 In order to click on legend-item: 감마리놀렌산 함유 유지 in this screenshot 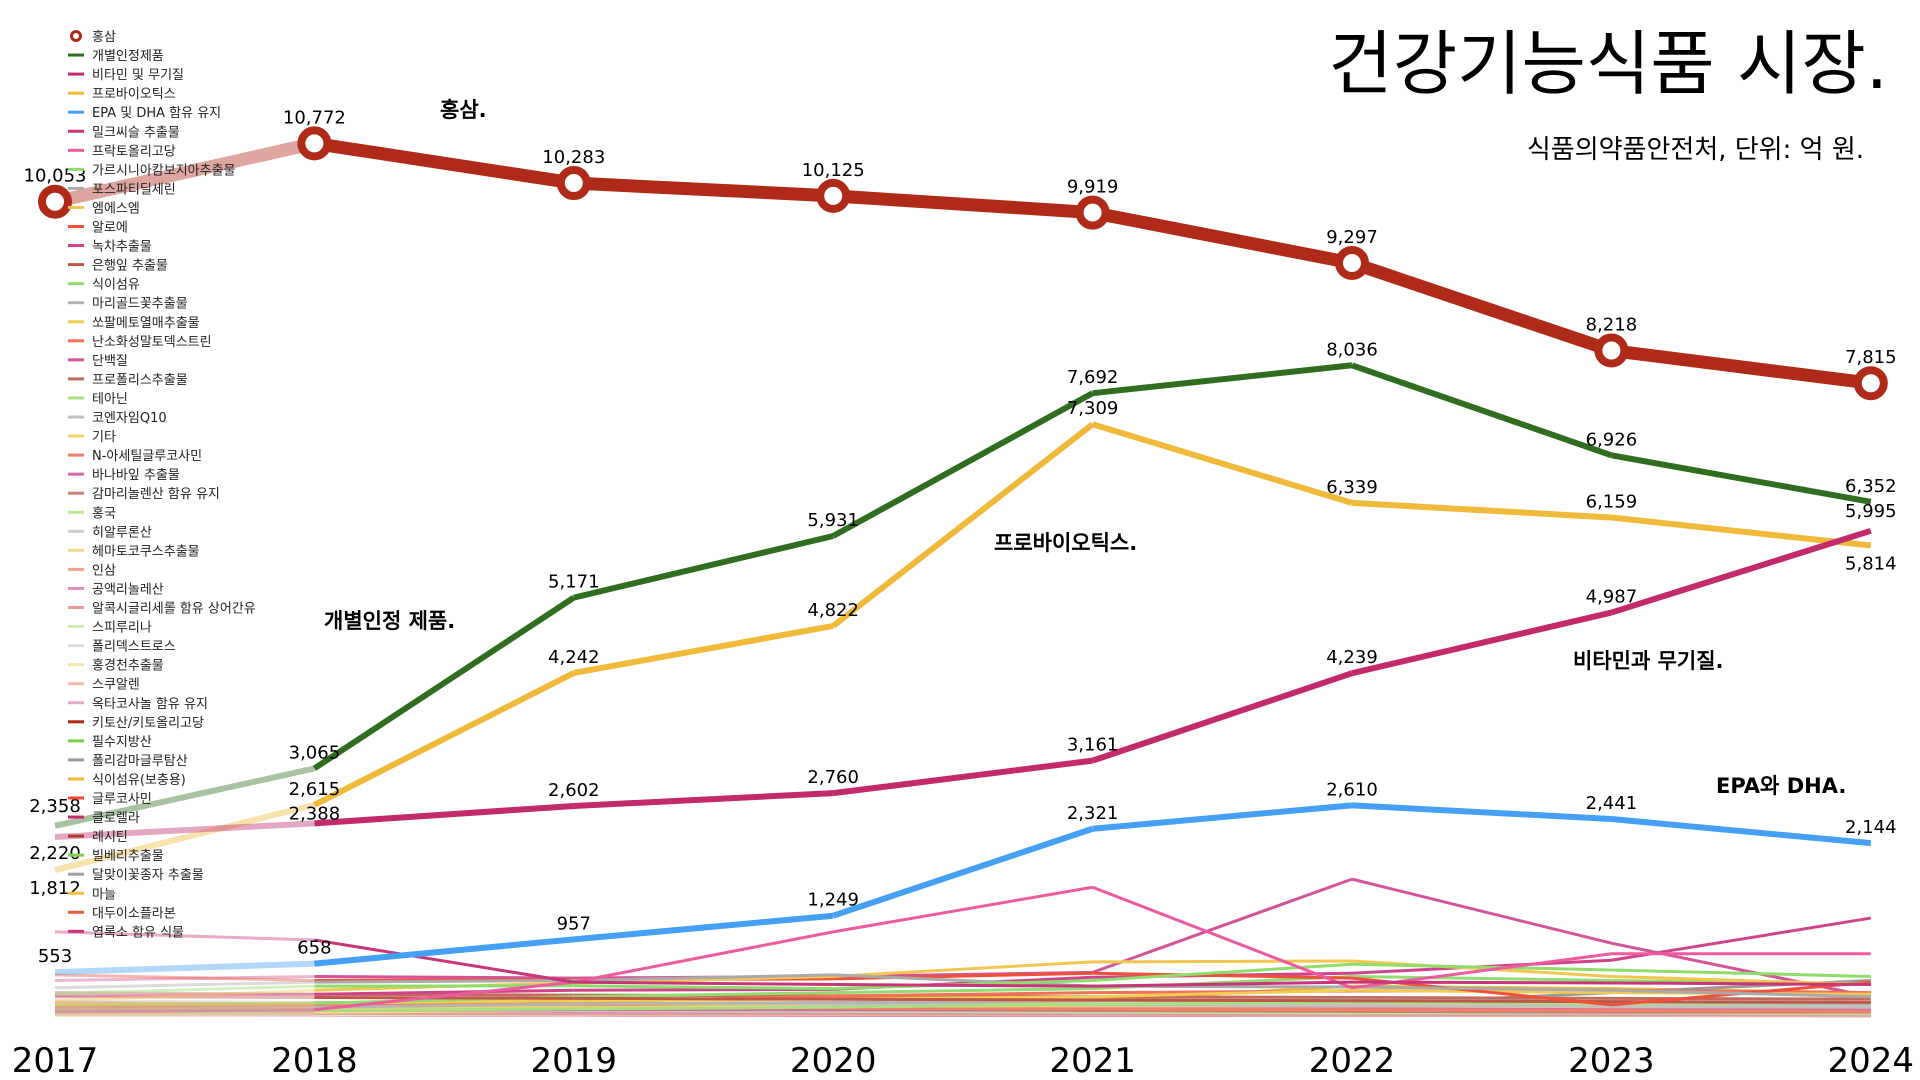, I will do `click(144, 494)`.